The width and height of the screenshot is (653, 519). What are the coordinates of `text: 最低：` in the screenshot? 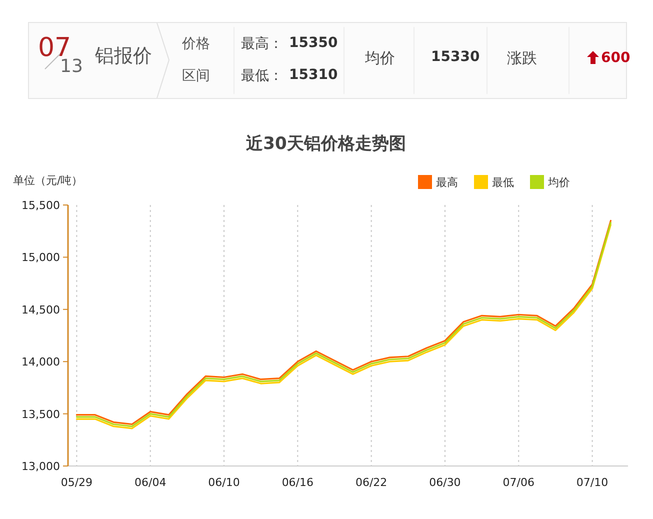 It's located at (262, 76).